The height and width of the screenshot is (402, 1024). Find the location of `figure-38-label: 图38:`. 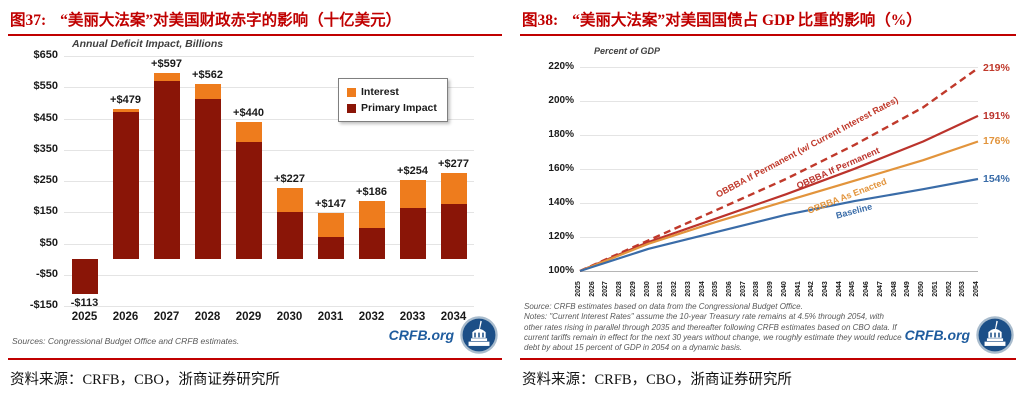

figure-38-label: 图38: is located at coordinates (540, 20).